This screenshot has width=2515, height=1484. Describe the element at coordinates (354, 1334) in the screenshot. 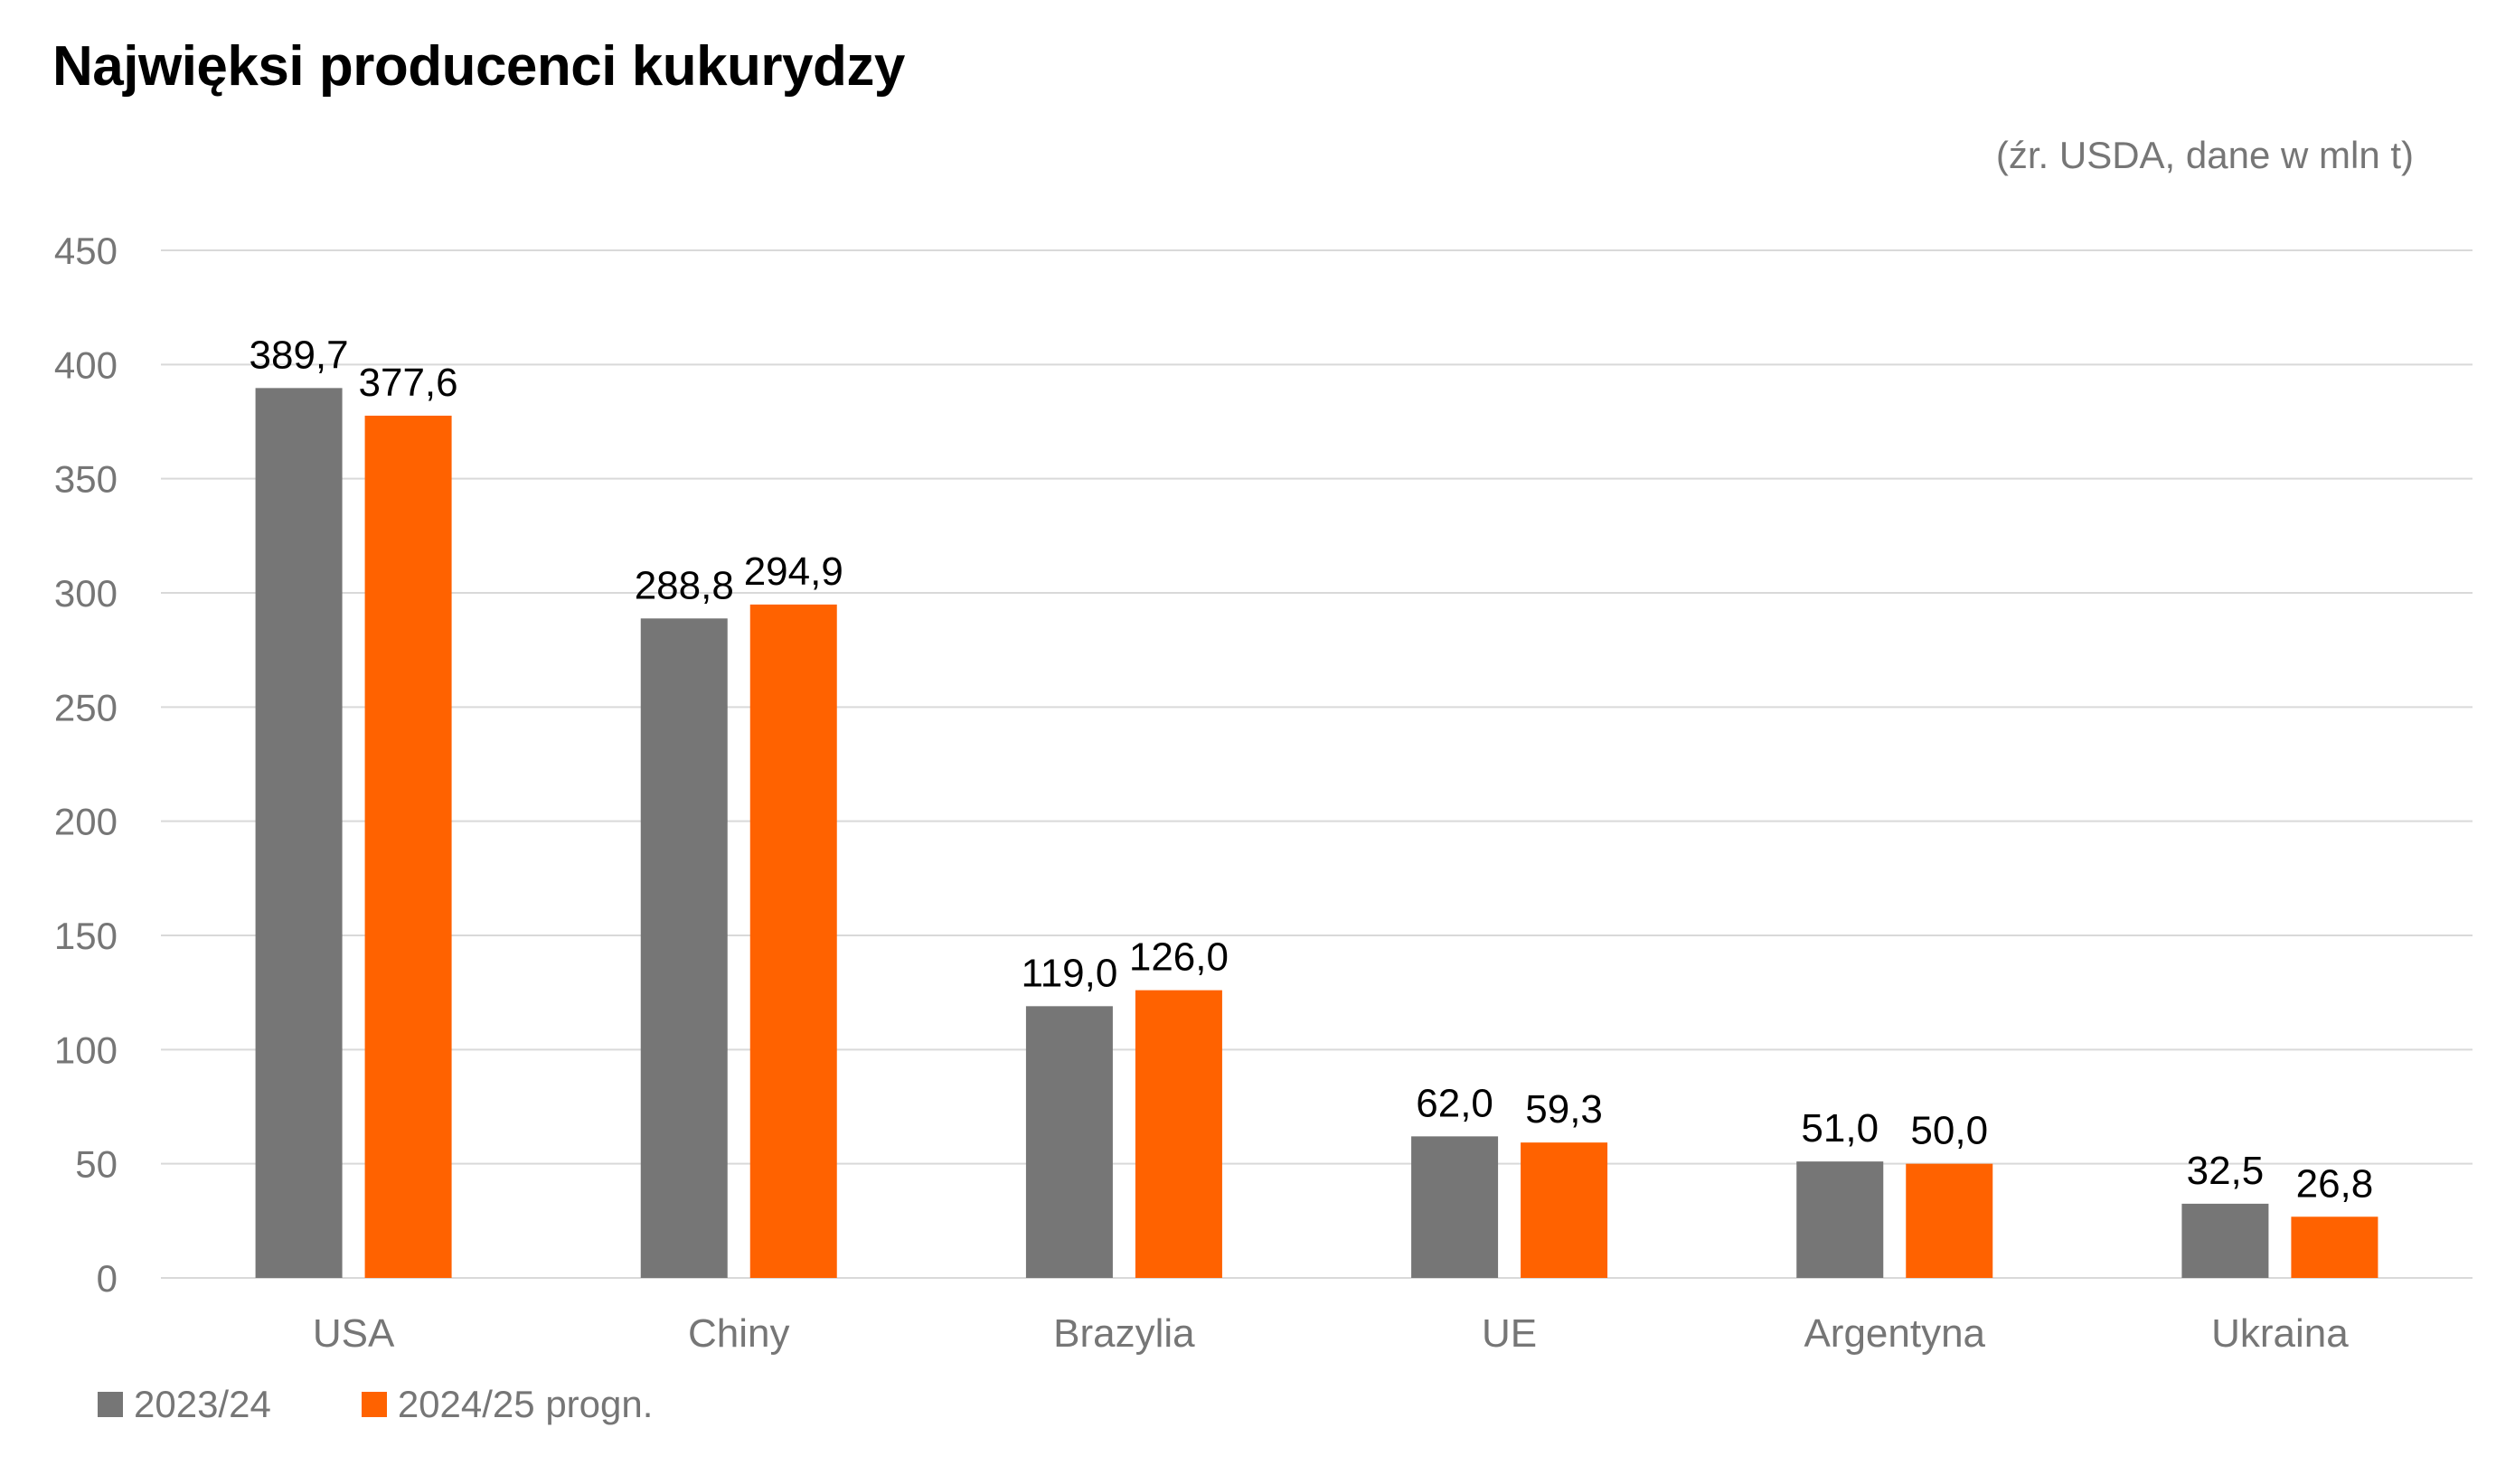

I see `x-category-label-usa: USA` at that location.